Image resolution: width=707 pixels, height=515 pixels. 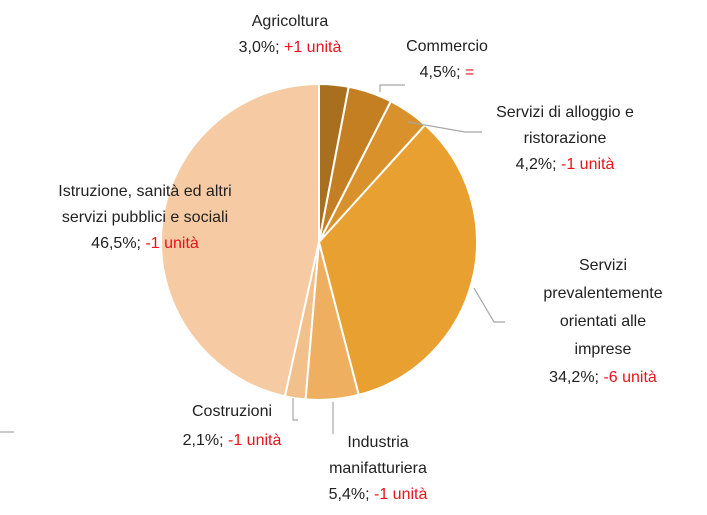 I want to click on category-label: Industria manifatturiera, so click(x=378, y=455).